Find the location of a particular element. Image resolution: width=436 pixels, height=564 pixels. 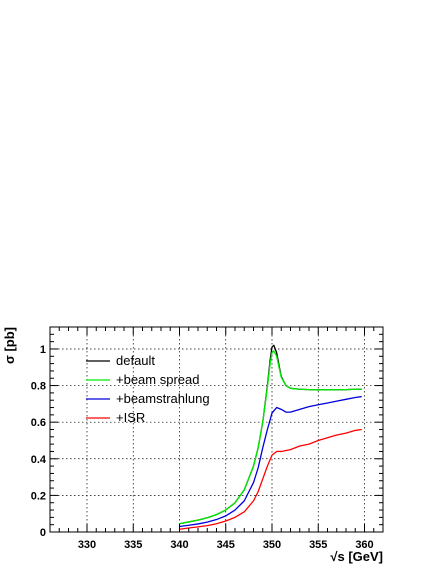

legend-label: default is located at coordinates (135, 360).